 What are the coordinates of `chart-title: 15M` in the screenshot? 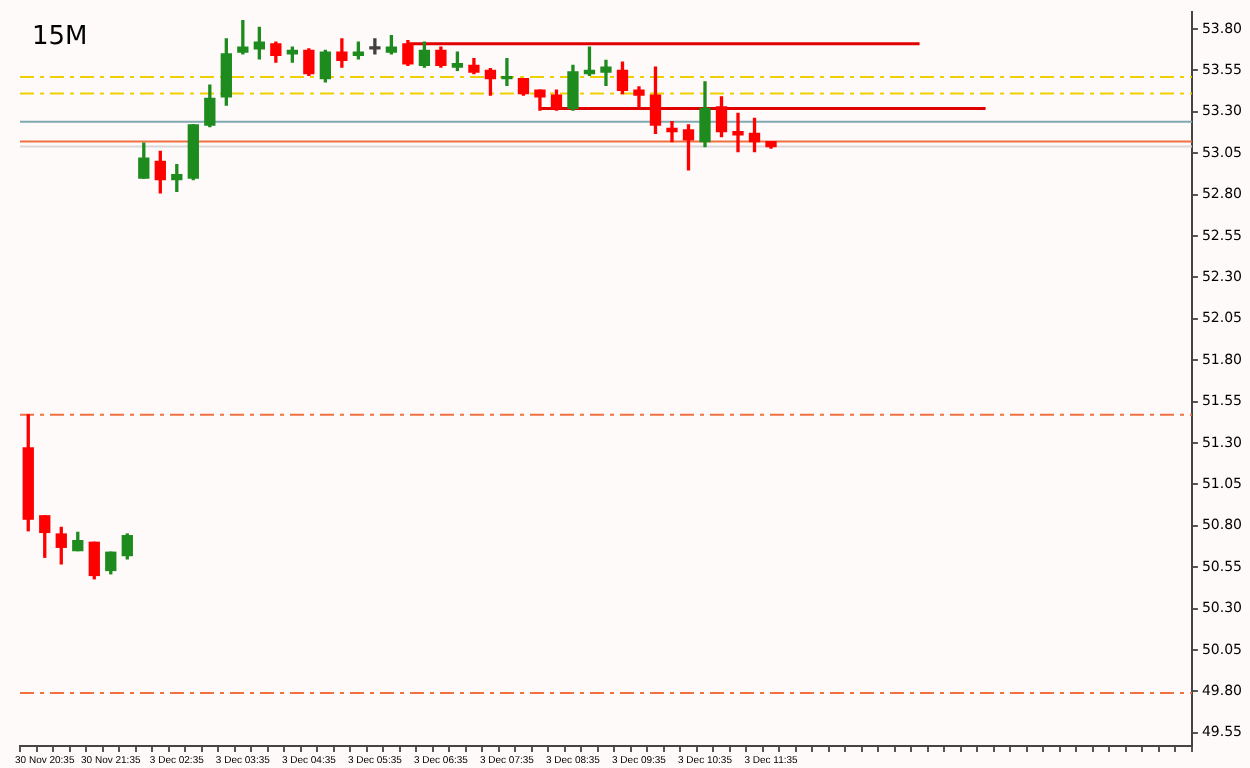 It's located at (60, 37).